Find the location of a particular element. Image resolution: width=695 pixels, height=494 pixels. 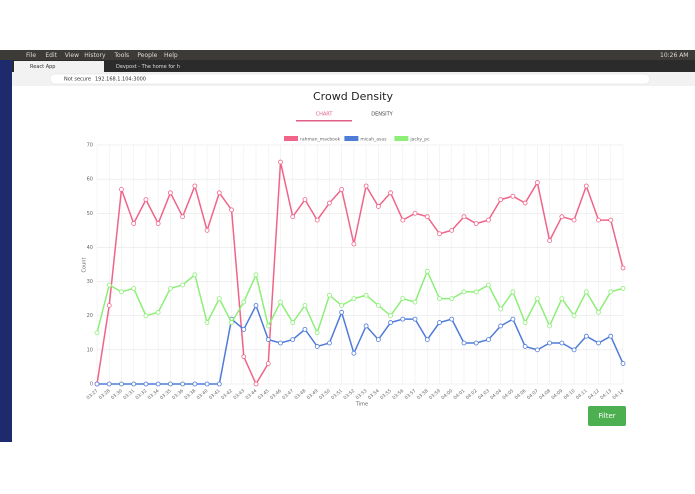

menu-item: View is located at coordinates (72, 55).